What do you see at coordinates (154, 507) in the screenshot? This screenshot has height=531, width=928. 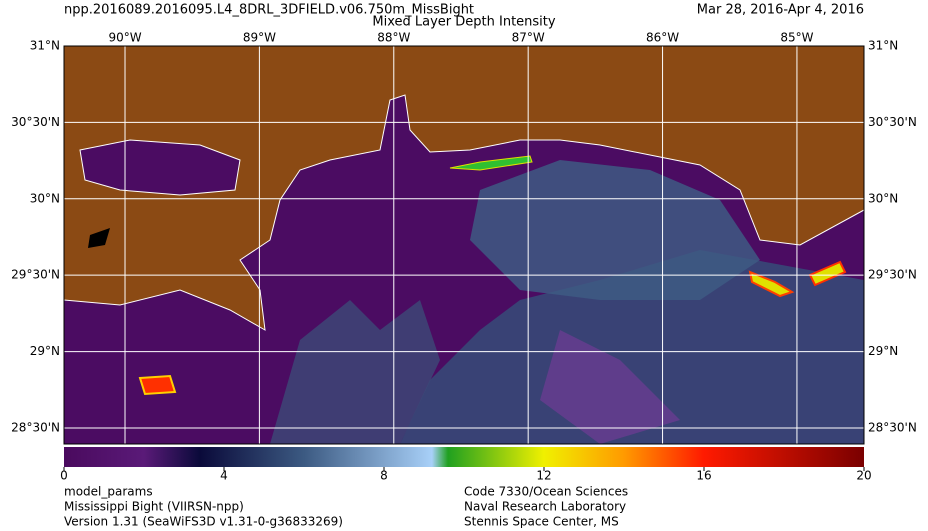 I see `footer-left: Mississippi Bight (VIIRSN-npp)` at bounding box center [154, 507].